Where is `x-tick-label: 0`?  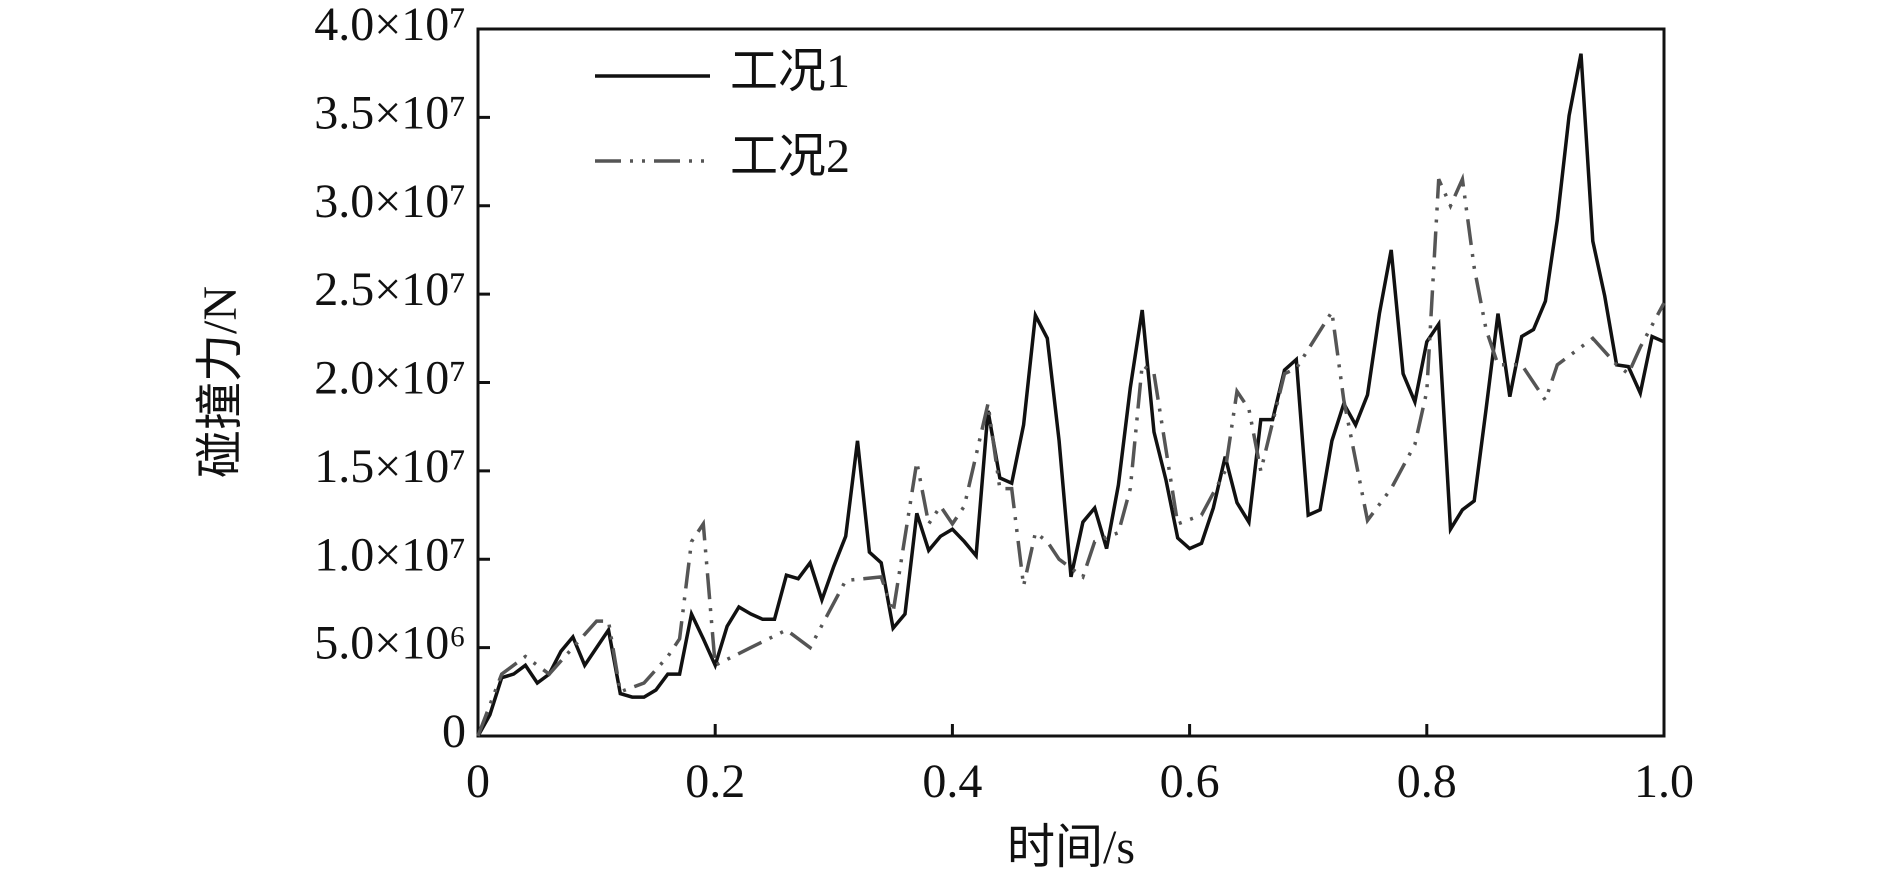
x-tick-label: 0 is located at coordinates (478, 781).